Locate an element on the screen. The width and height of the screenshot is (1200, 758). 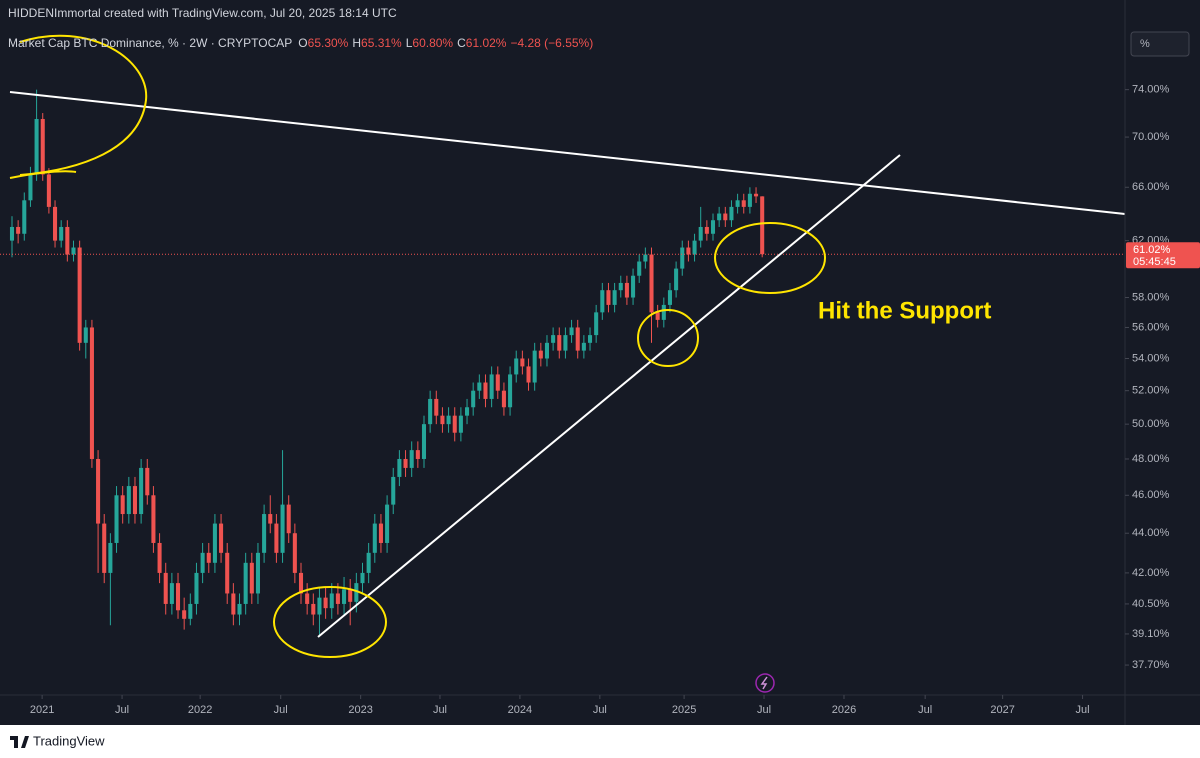
event-icon-bolt is located at coordinates (764, 683).